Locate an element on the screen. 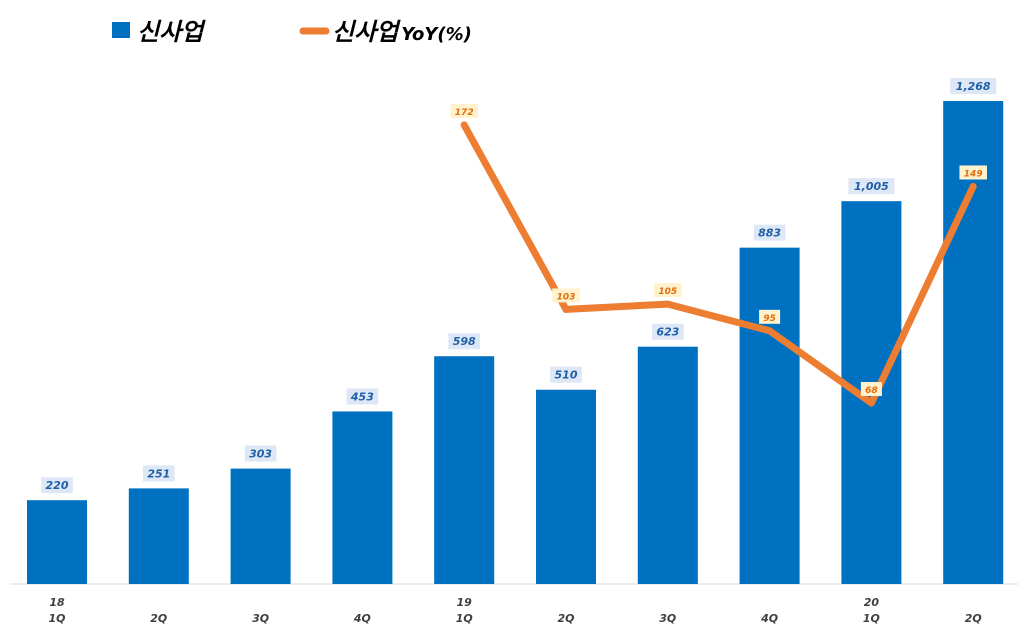  legend-label-line-part1: 신사업 is located at coordinates (366, 32).